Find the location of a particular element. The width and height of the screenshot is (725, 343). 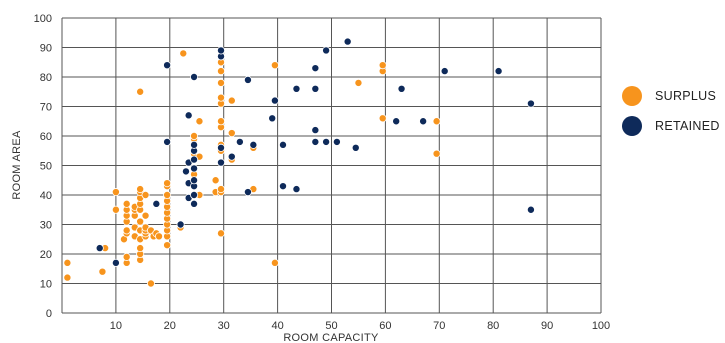

y-tick-label: 10 is located at coordinates (46, 285).